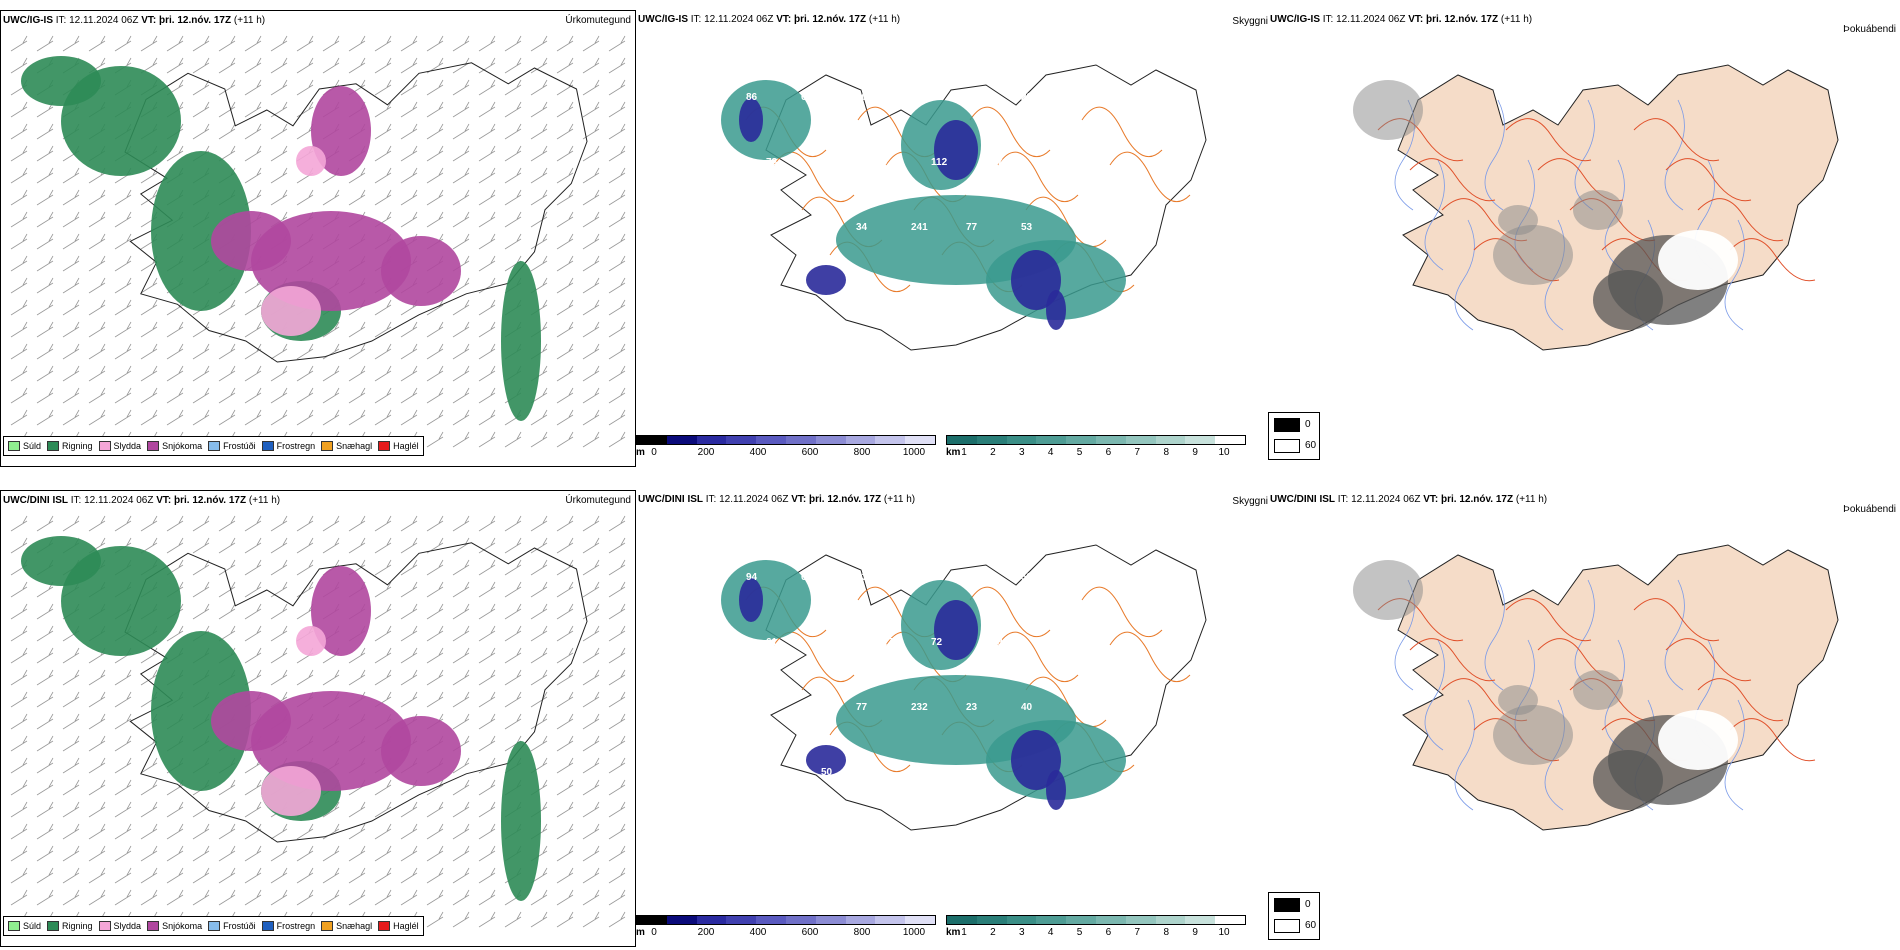  Describe the element at coordinates (1287, 905) in the screenshot. I see `fog-legend-black-swatch` at that location.